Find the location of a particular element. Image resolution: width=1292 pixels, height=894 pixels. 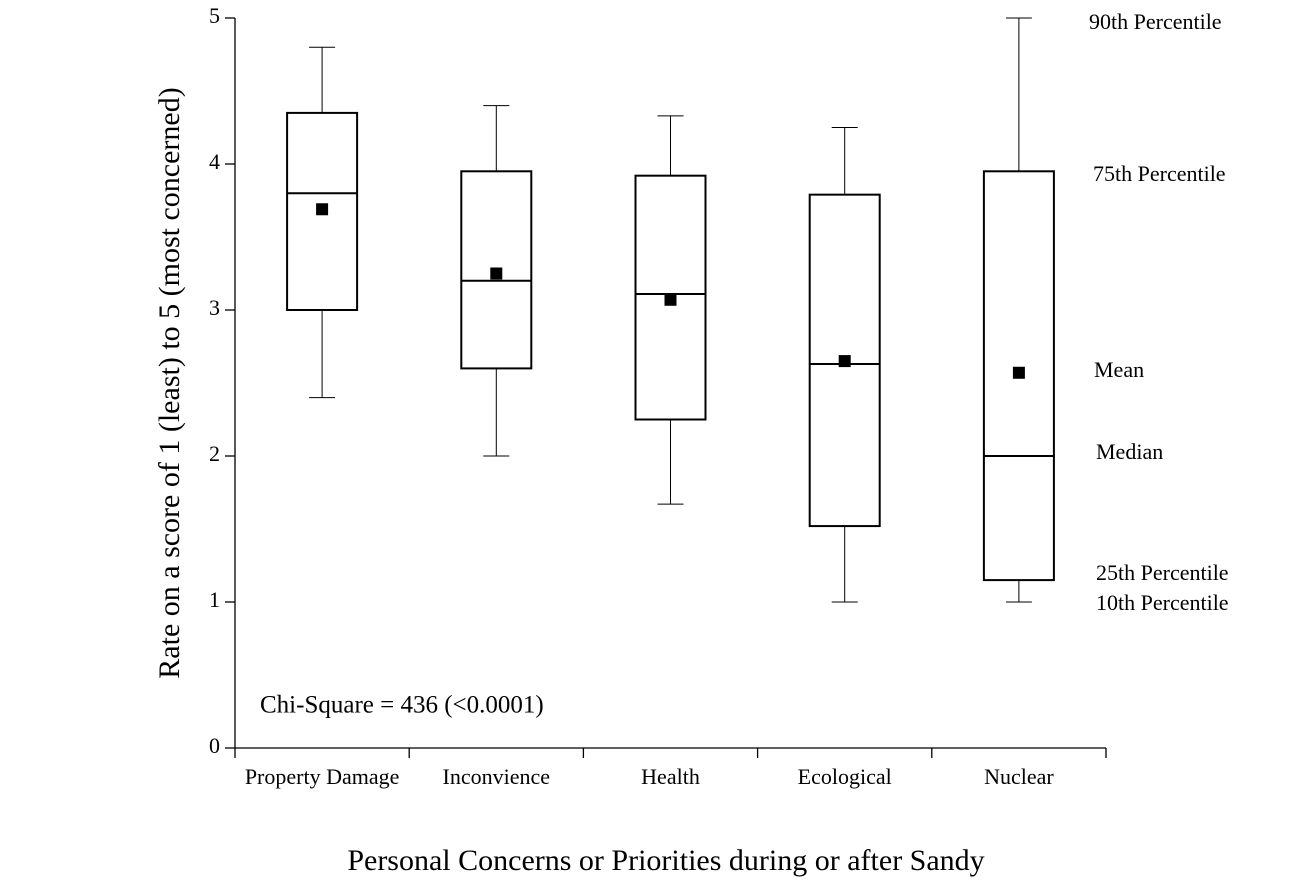

chi-square-annotation: Chi-Square = 436 (<0.0001) is located at coordinates (402, 705).